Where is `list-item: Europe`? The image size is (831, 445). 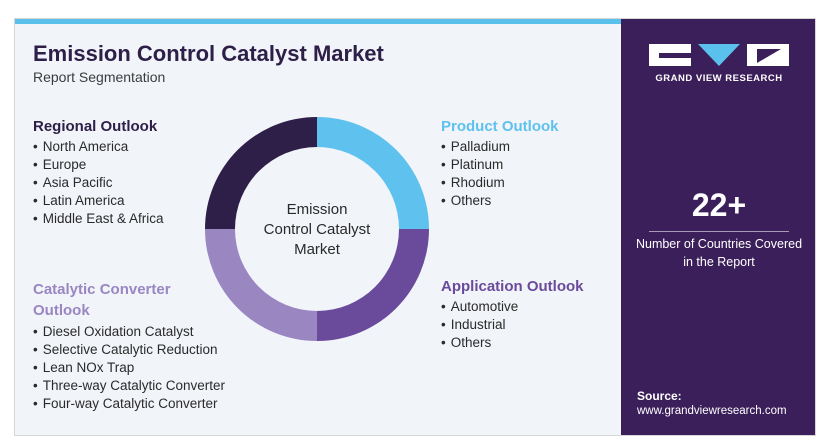 list-item: Europe is located at coordinates (98, 165).